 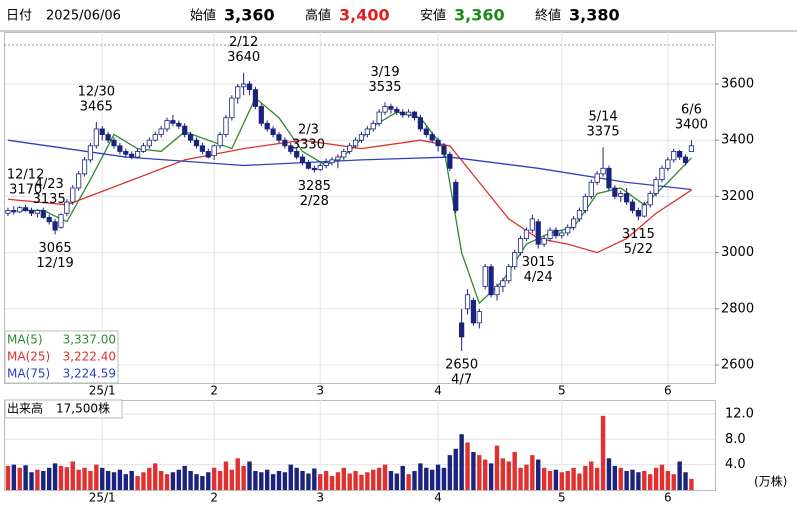 I want to click on ma-line, so click(x=349, y=165).